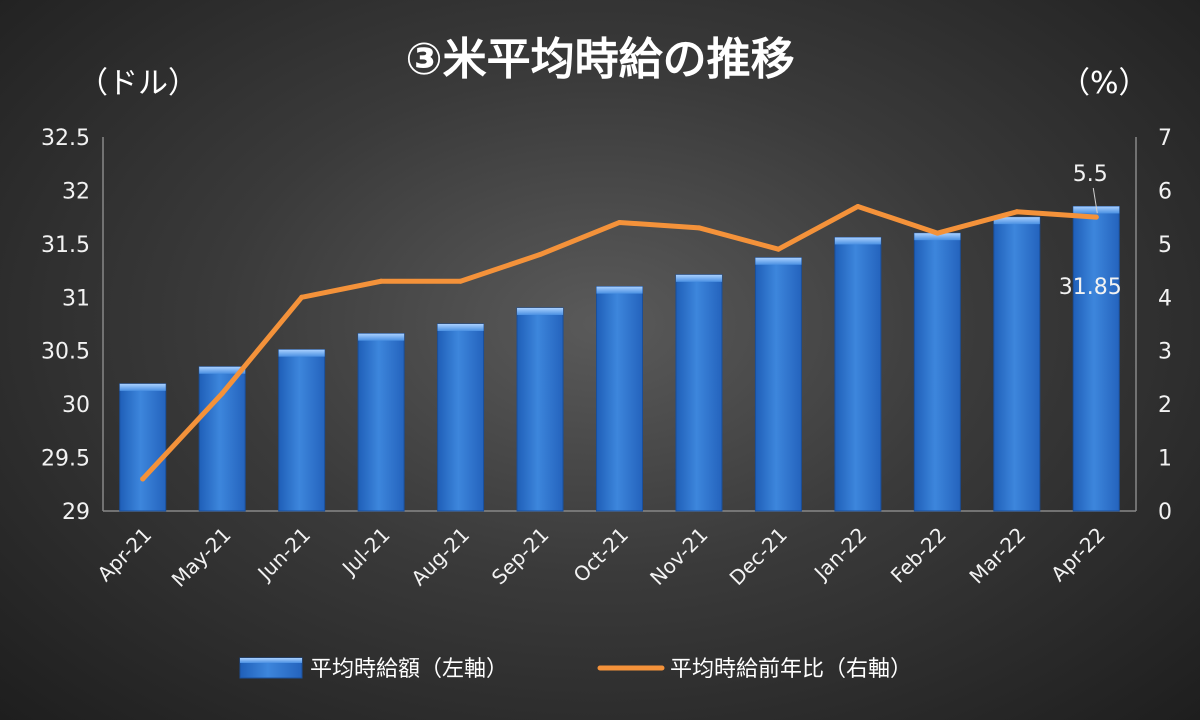 The width and height of the screenshot is (1200, 720). What do you see at coordinates (1095, 200) in the screenshot?
I see `data-label-leader` at bounding box center [1095, 200].